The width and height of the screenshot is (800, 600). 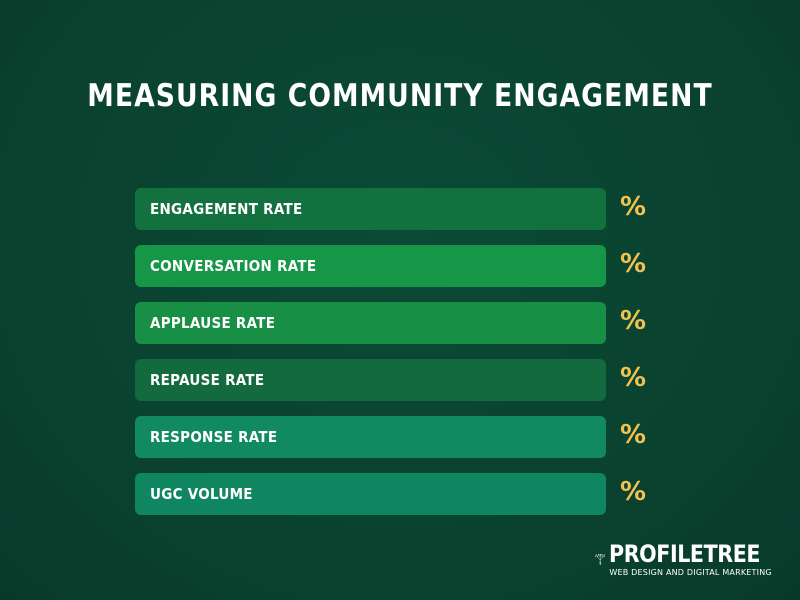 What do you see at coordinates (685, 554) in the screenshot?
I see `logo-name: PROFILETREE` at bounding box center [685, 554].